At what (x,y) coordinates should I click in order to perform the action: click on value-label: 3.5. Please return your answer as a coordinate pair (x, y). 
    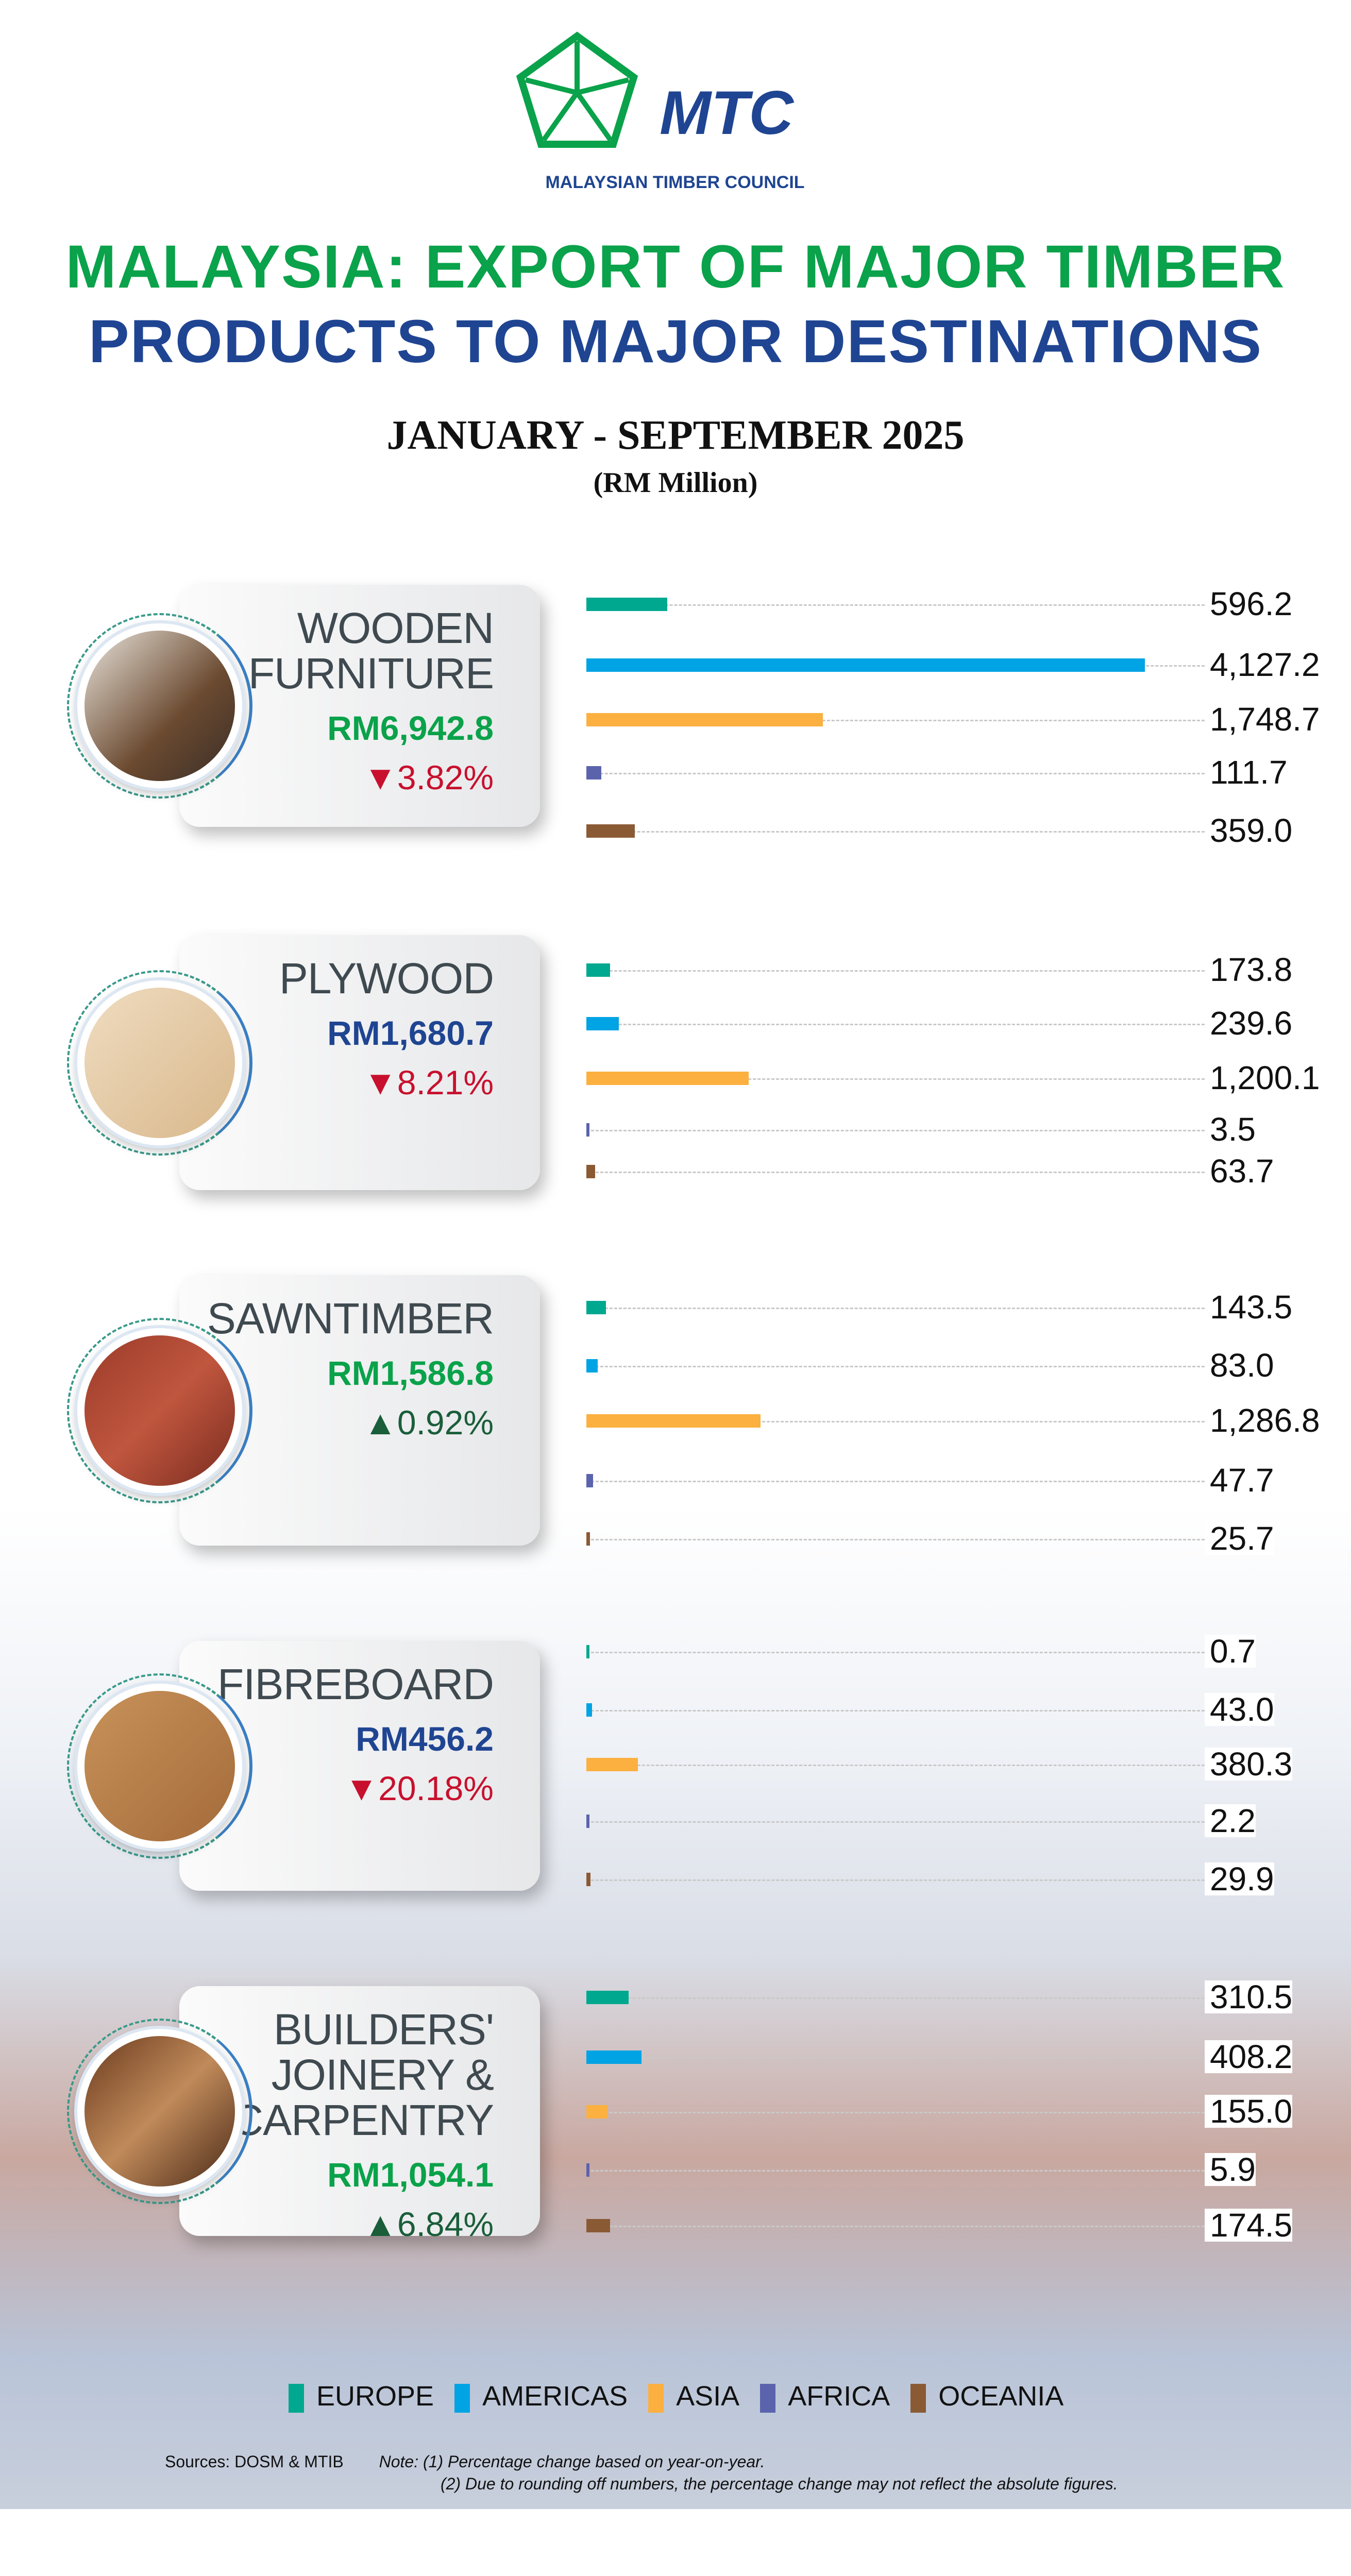
    Looking at the image, I should click on (1230, 1129).